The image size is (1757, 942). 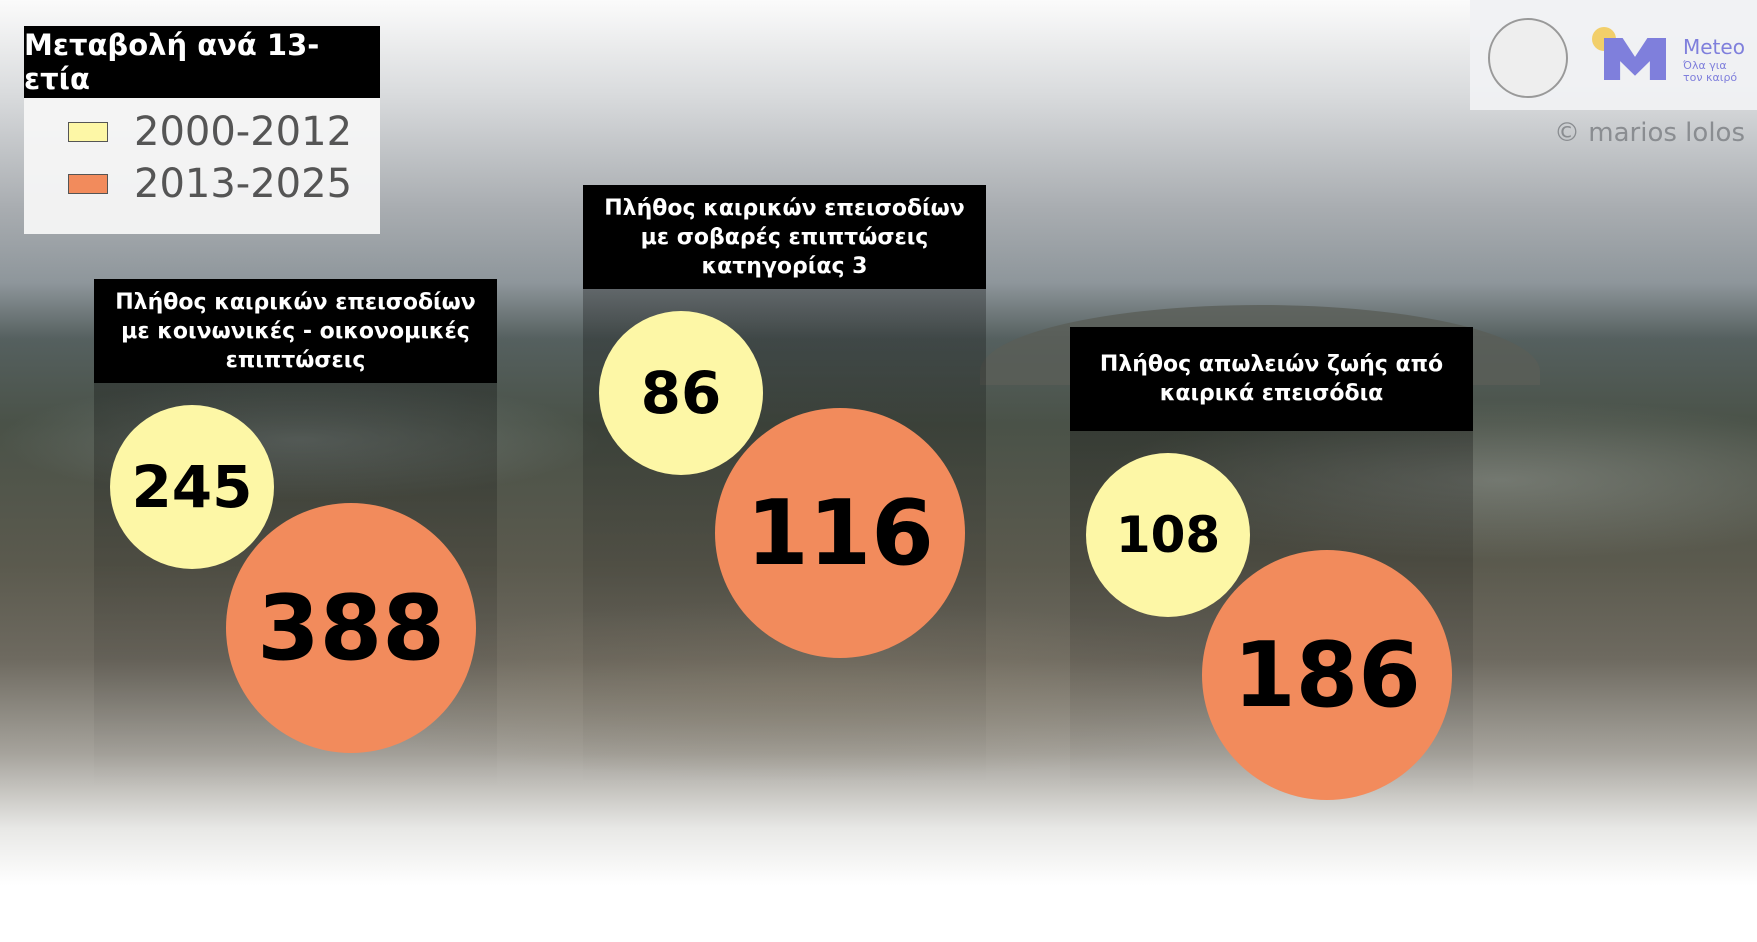 I want to click on legend-swatch-orange, so click(x=88, y=184).